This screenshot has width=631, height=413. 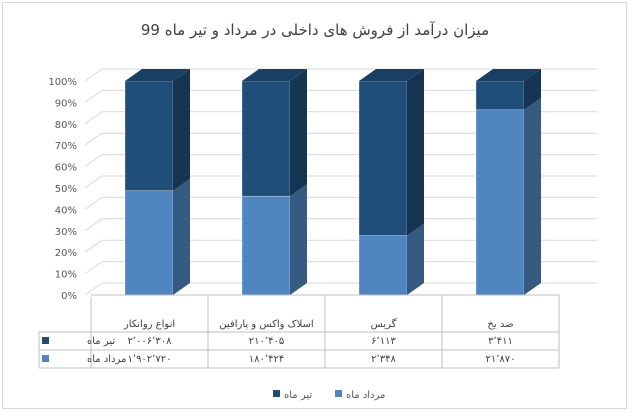 What do you see at coordinates (66, 168) in the screenshot?
I see `y-tick-label: 60%` at bounding box center [66, 168].